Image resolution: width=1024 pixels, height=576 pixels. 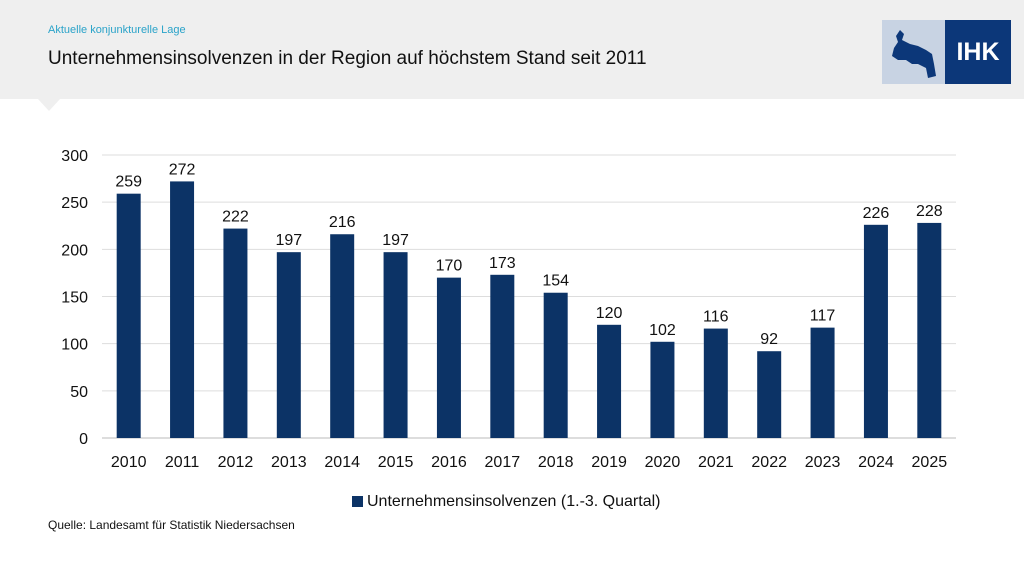 I want to click on bar-2018, so click(x=555, y=365).